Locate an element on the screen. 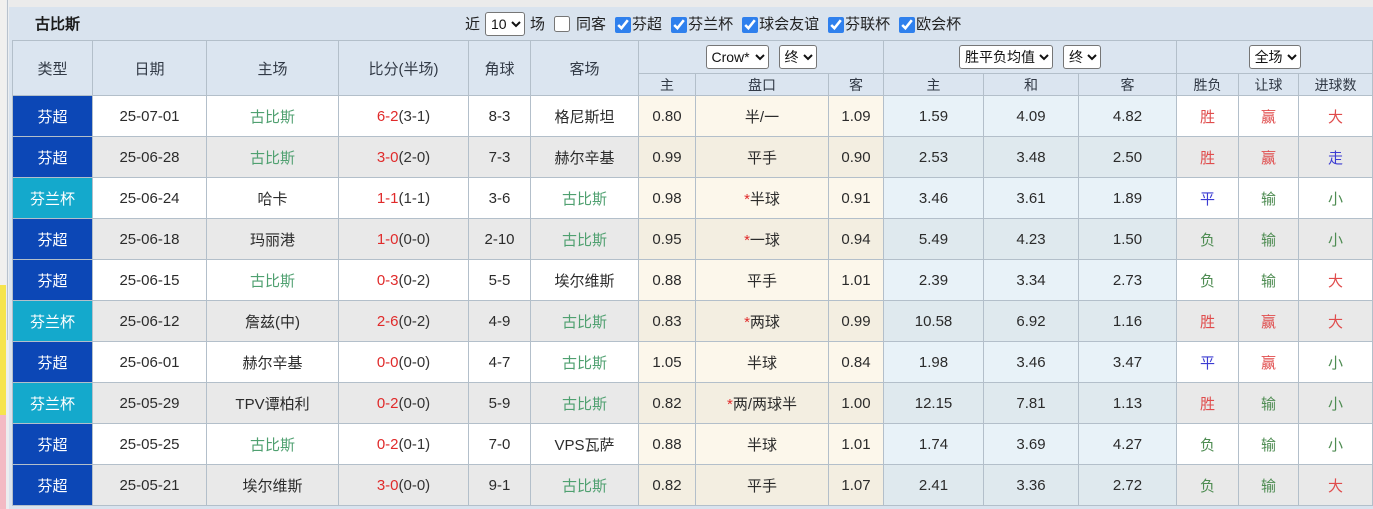 Image resolution: width=1373 pixels, height=509 pixels. handicap-line: 半球 is located at coordinates (762, 362).